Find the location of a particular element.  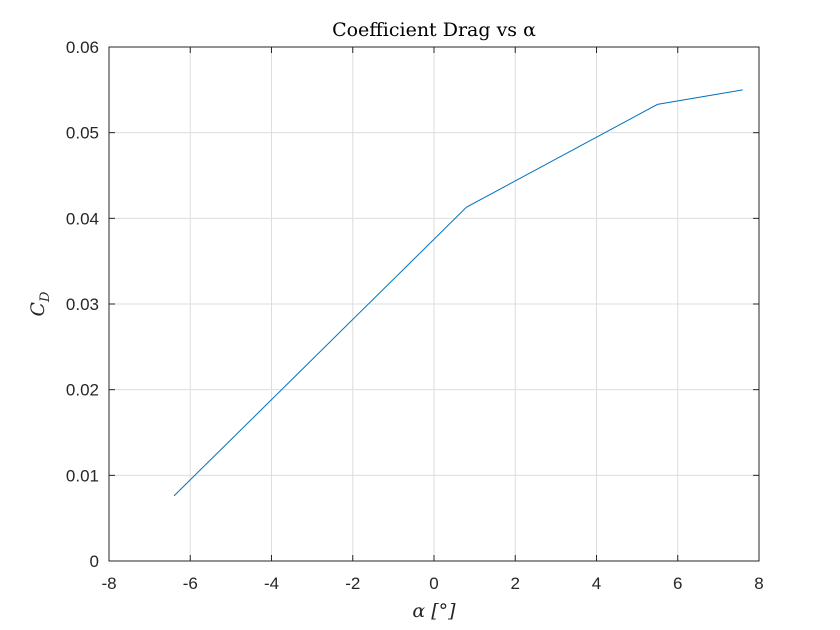

y-tick-label: 0.01 is located at coordinates (82, 475).